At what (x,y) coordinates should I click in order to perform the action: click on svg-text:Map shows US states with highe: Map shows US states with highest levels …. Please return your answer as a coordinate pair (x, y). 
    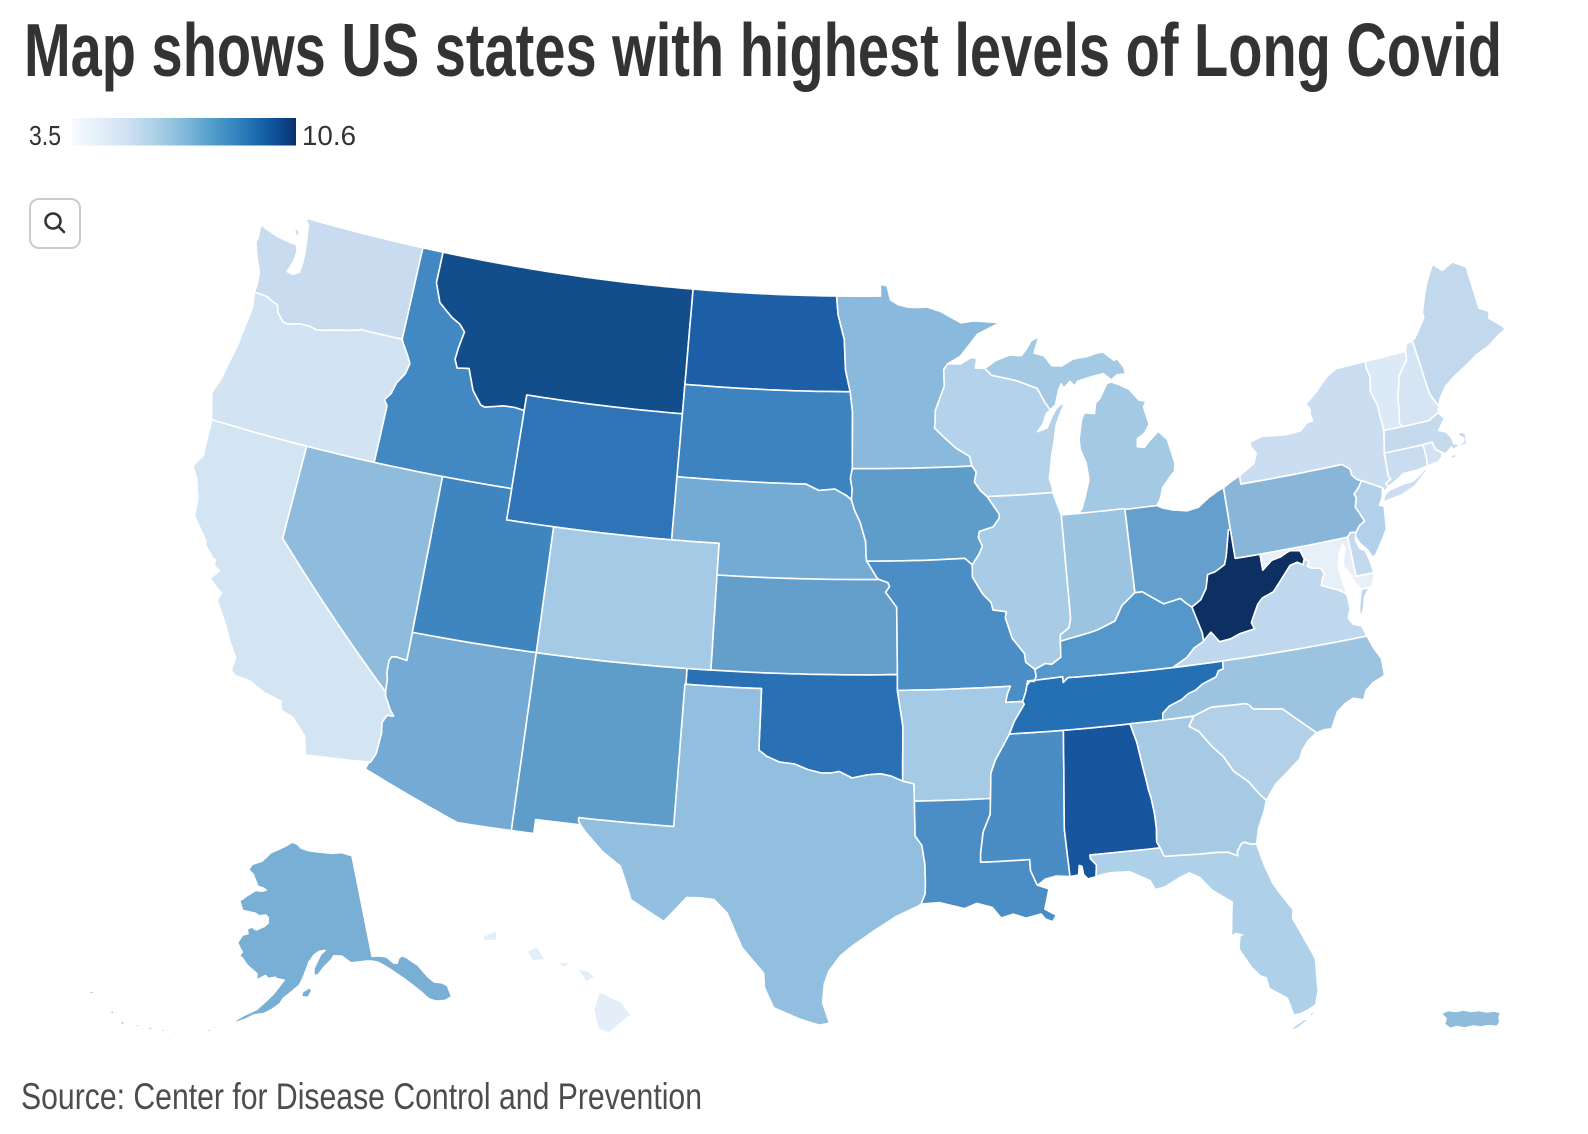
    Looking at the image, I should click on (763, 50).